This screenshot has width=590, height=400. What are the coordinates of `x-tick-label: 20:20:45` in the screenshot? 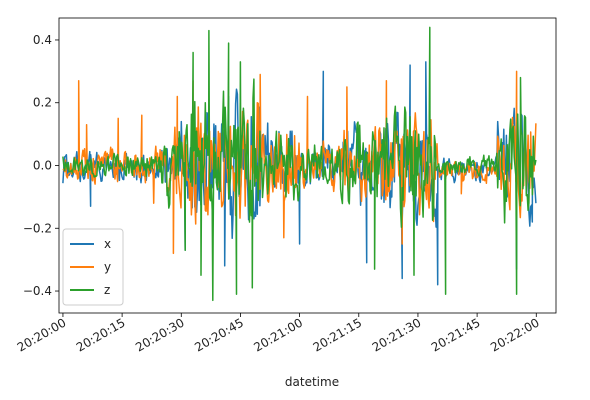 It's located at (219, 334).